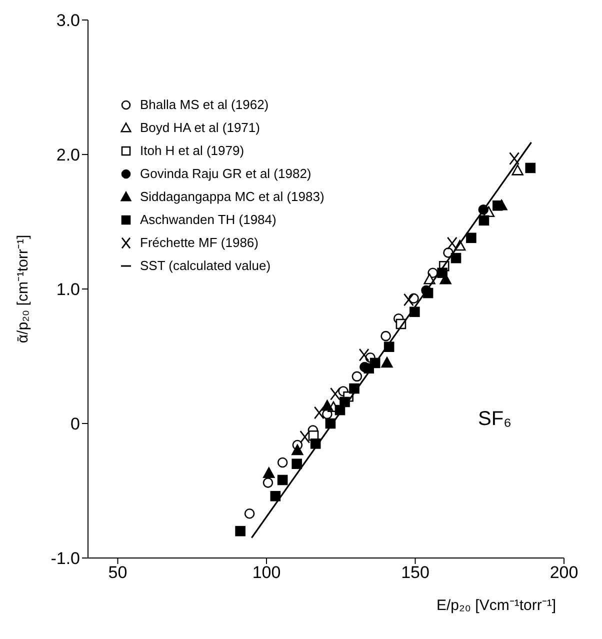  Describe the element at coordinates (200, 127) in the screenshot. I see `legend-label: Boyd HA et al (1971)` at that location.